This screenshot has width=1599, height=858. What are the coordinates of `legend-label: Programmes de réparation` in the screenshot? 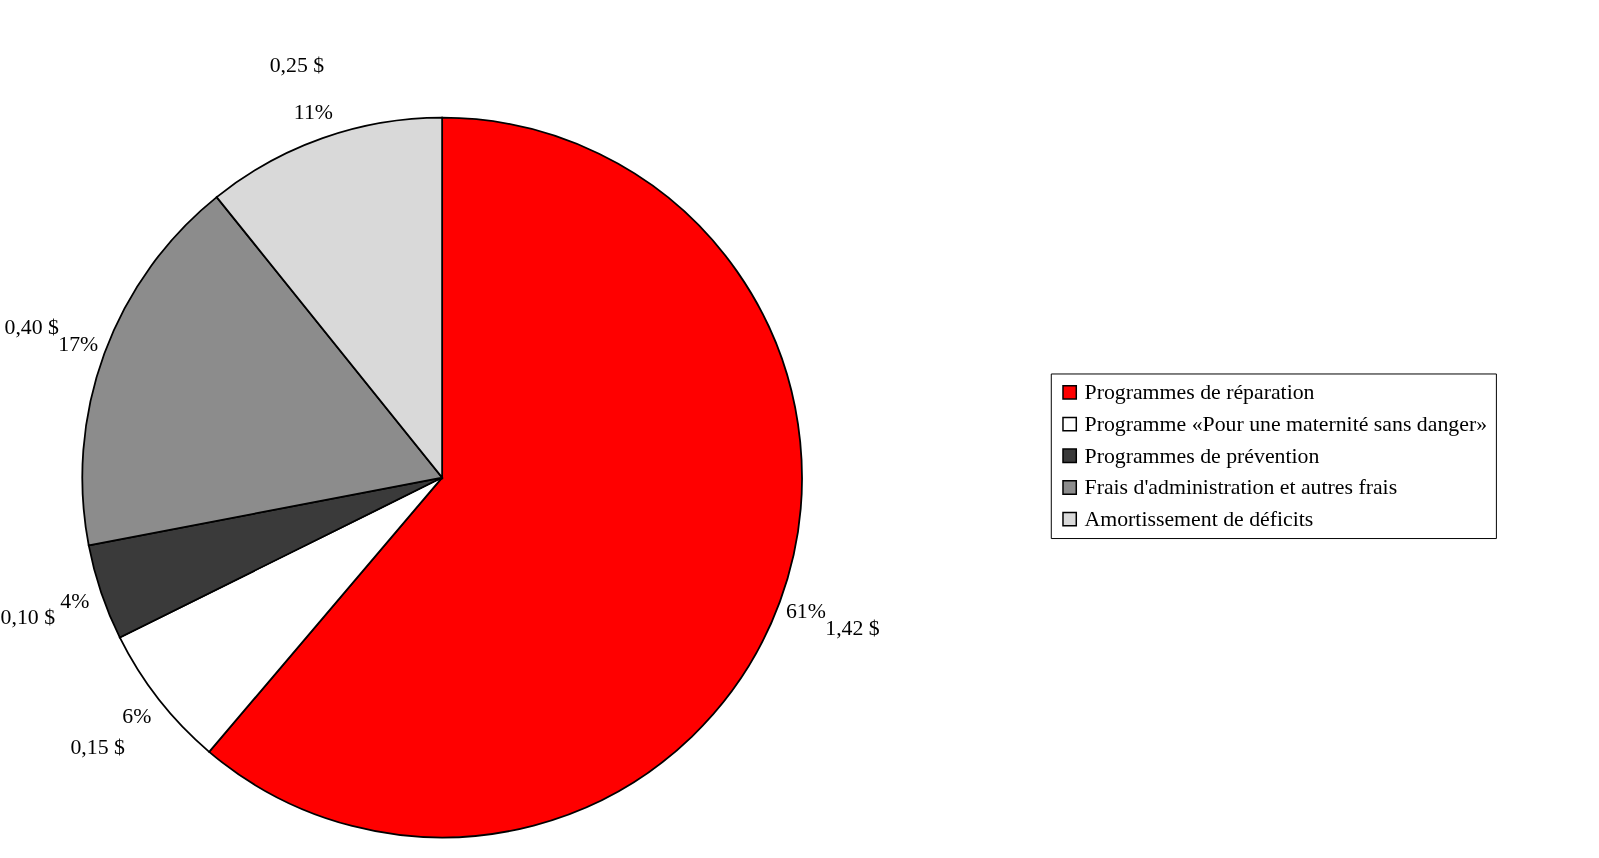 It's located at (1199, 392).